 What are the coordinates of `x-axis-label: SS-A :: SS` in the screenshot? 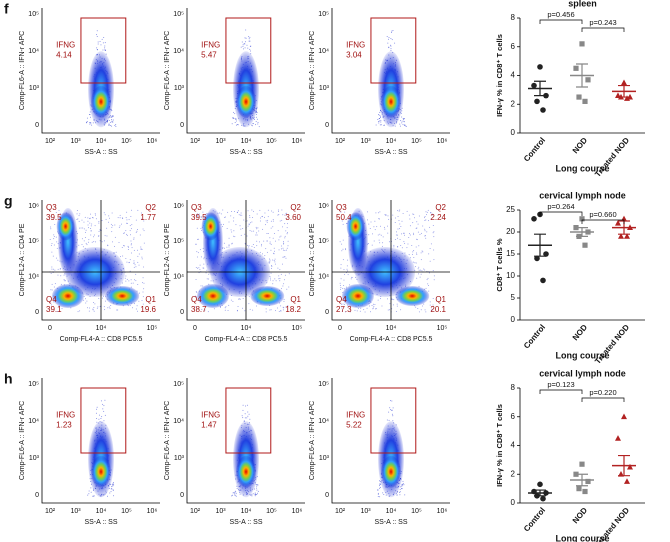 It's located at (390, 522).